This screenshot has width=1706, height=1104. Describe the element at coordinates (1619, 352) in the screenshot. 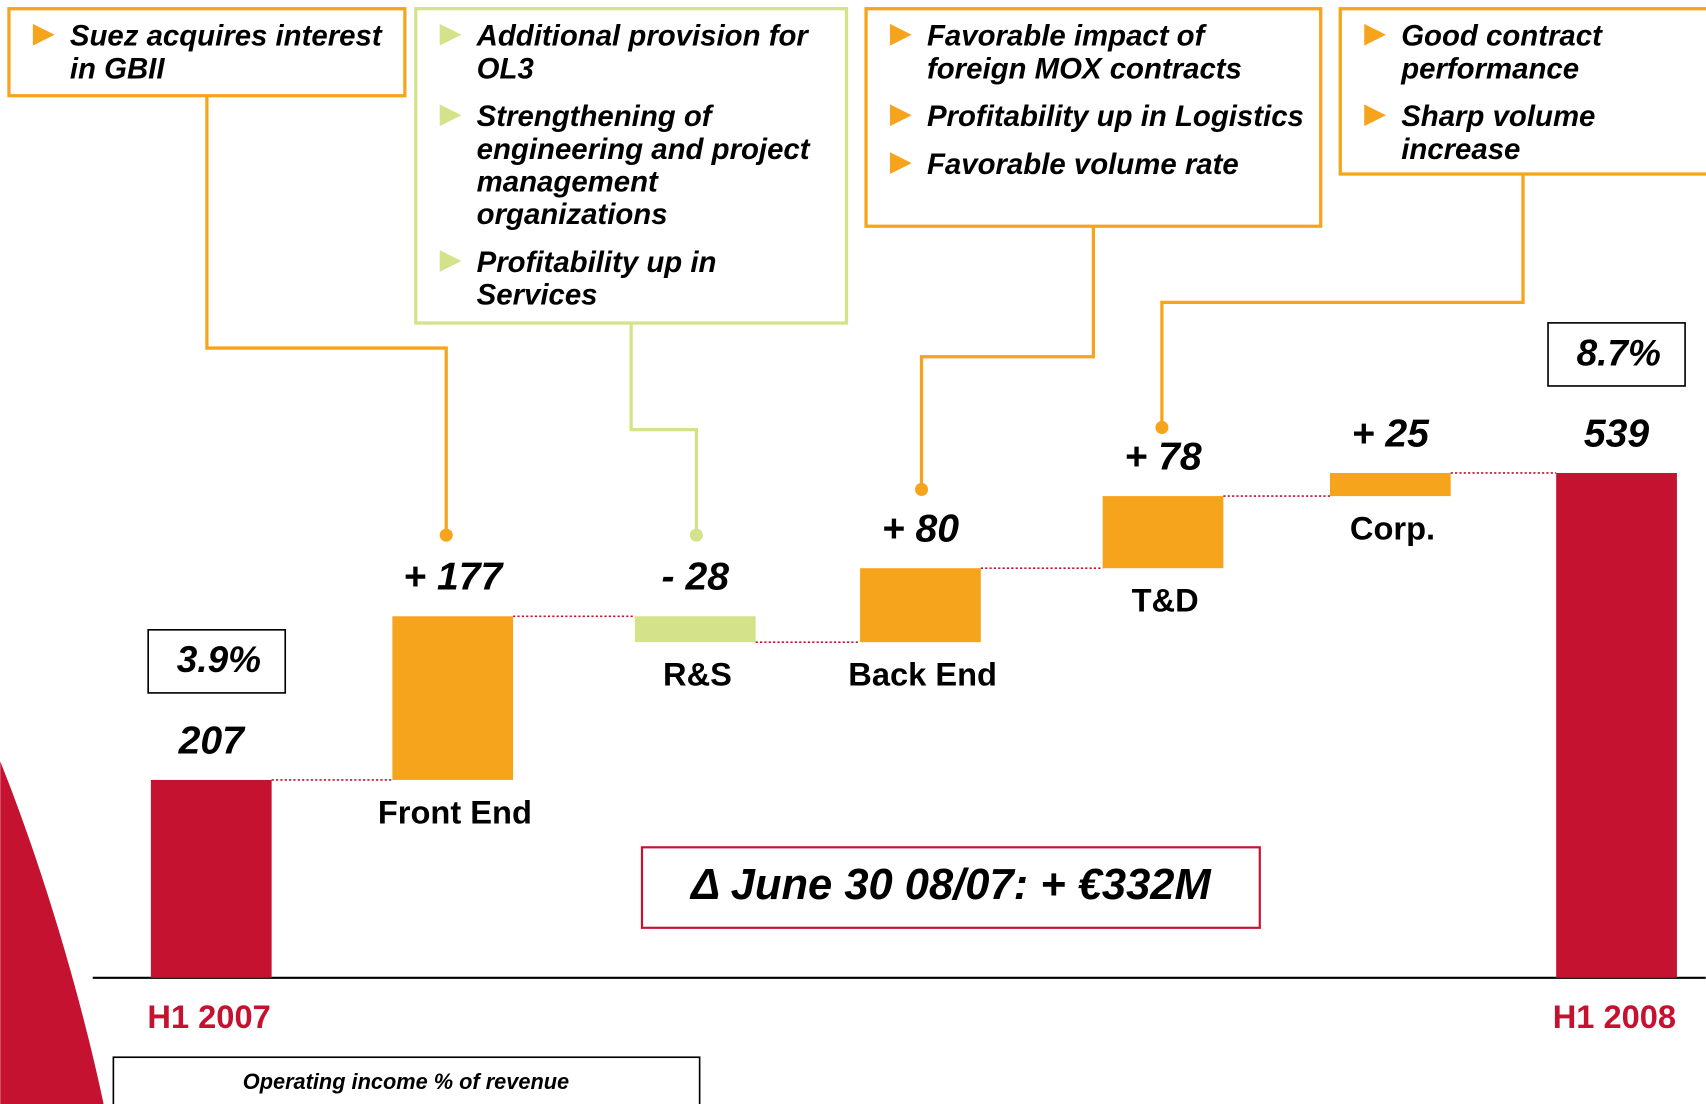

I see `margin-label: 8.7%` at that location.